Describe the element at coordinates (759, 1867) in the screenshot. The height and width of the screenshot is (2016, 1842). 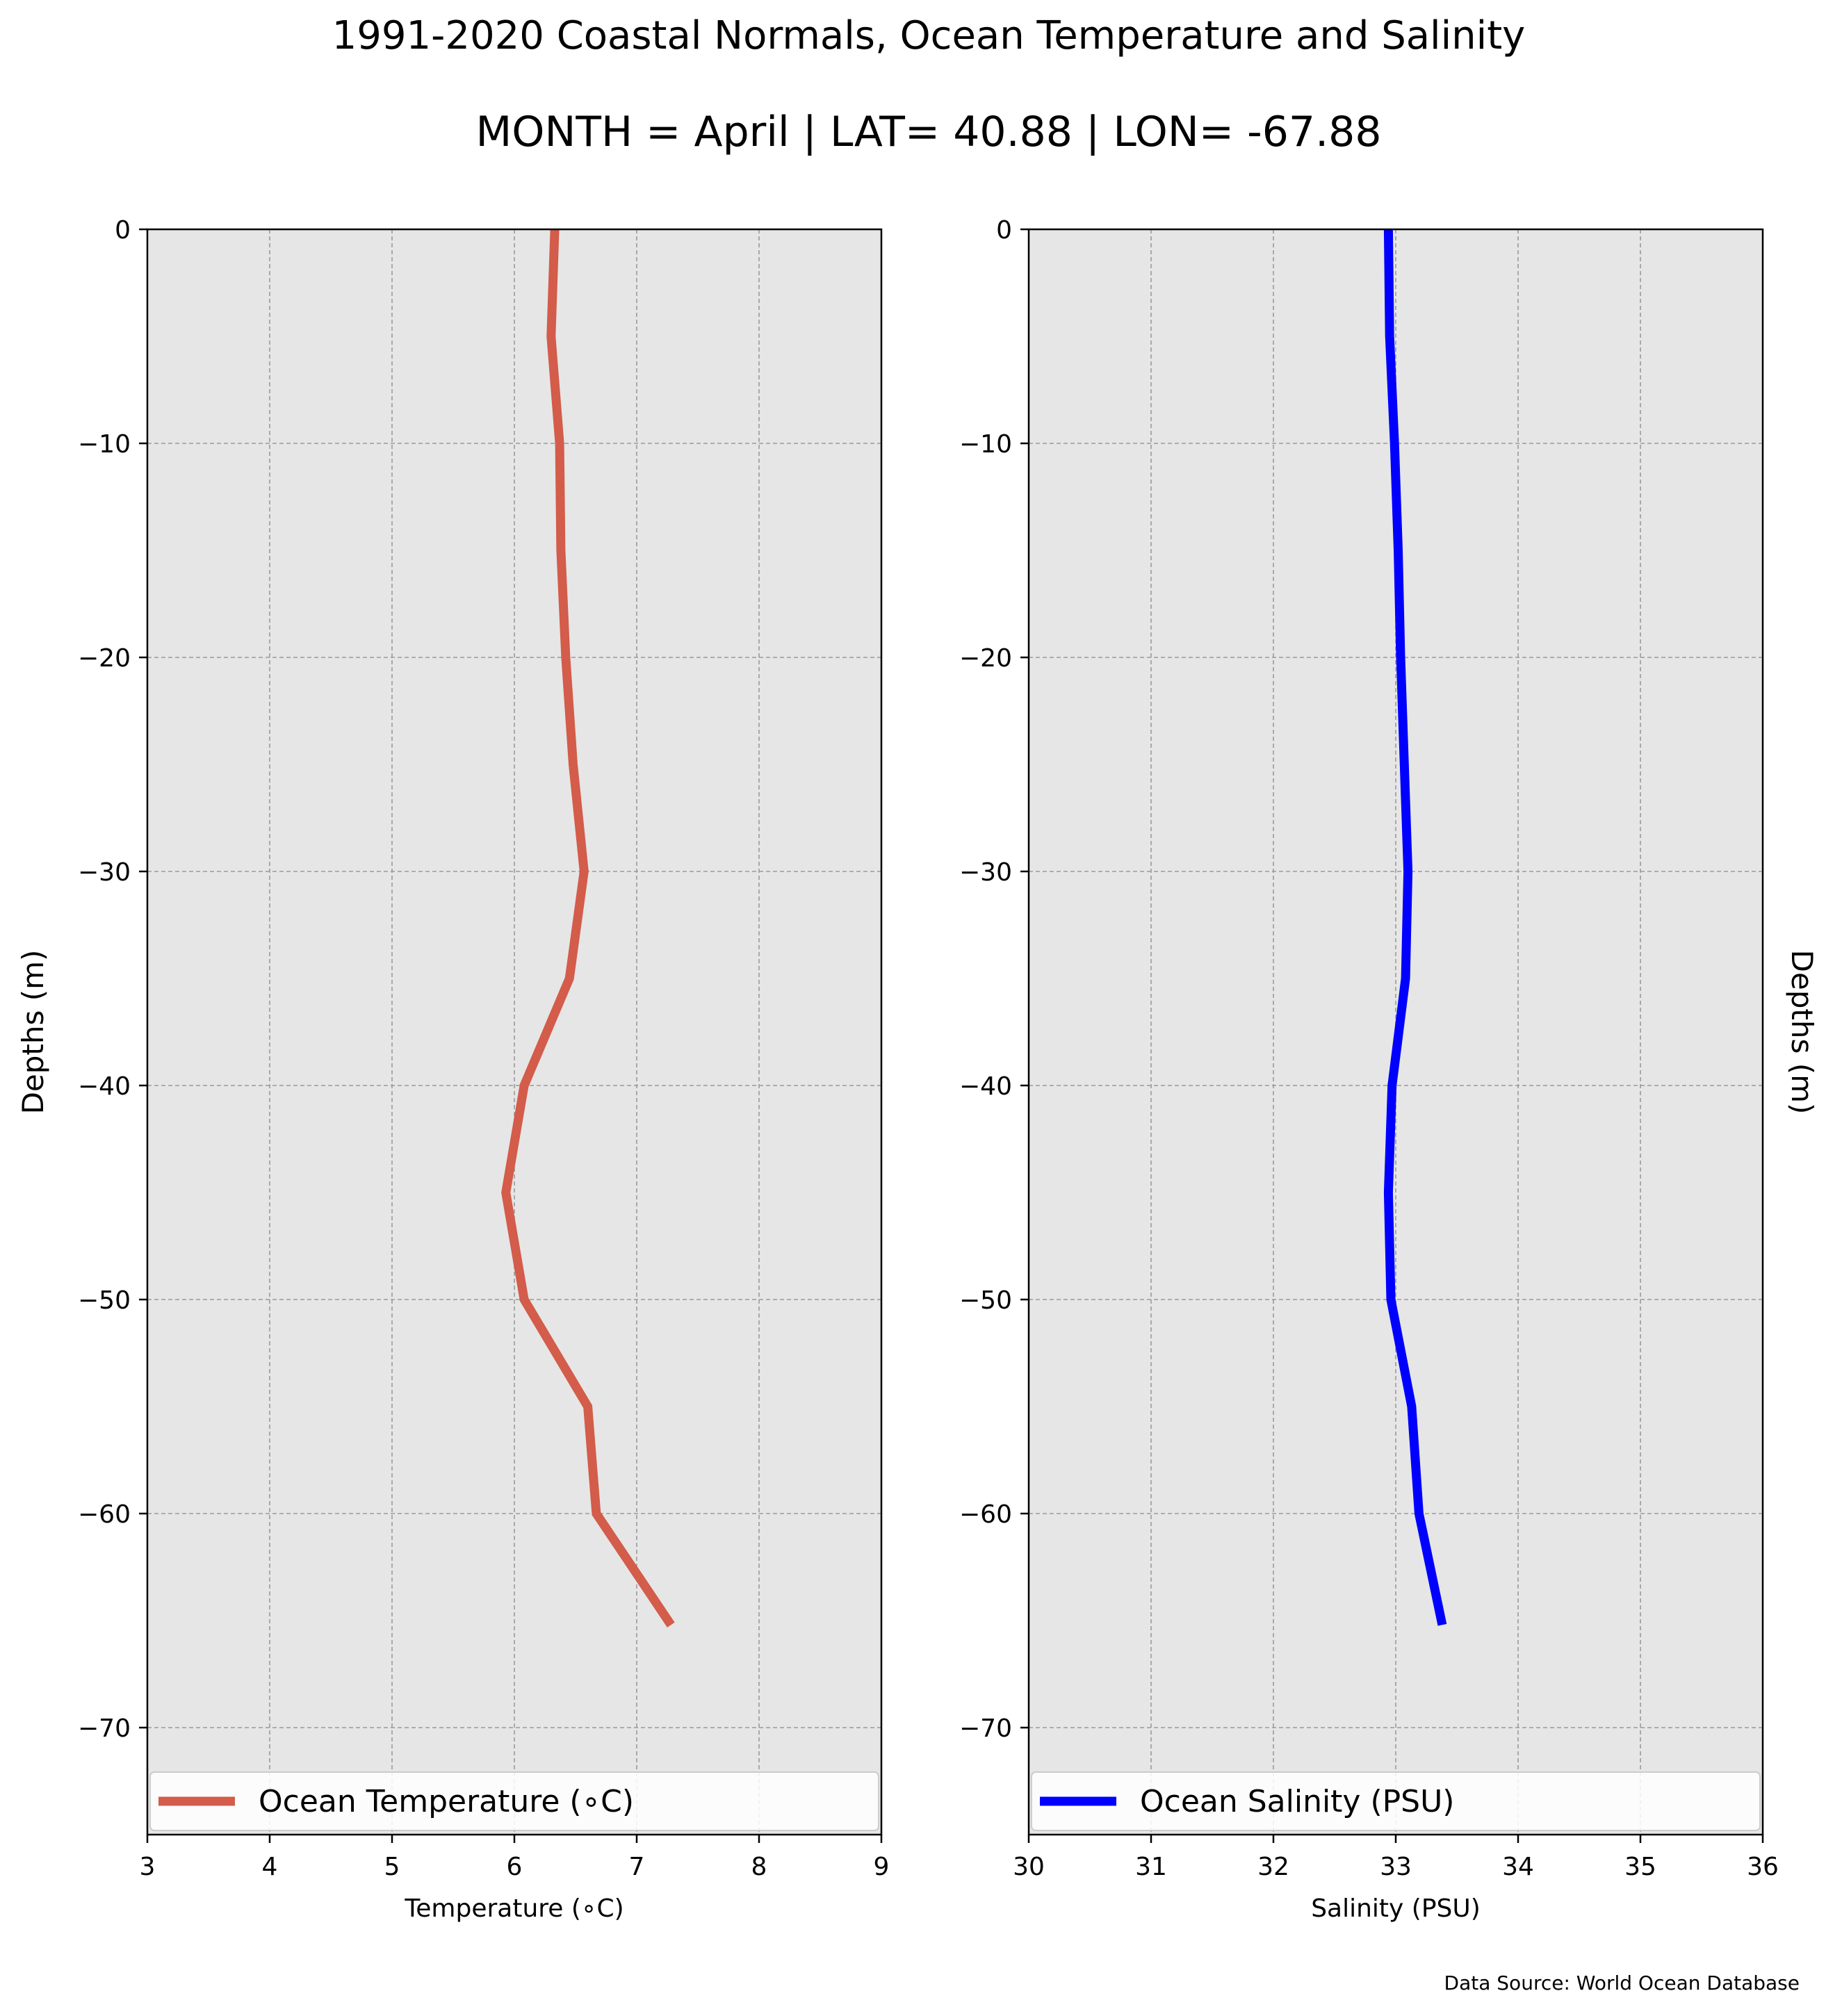
I see `x-tick-label: 8` at that location.